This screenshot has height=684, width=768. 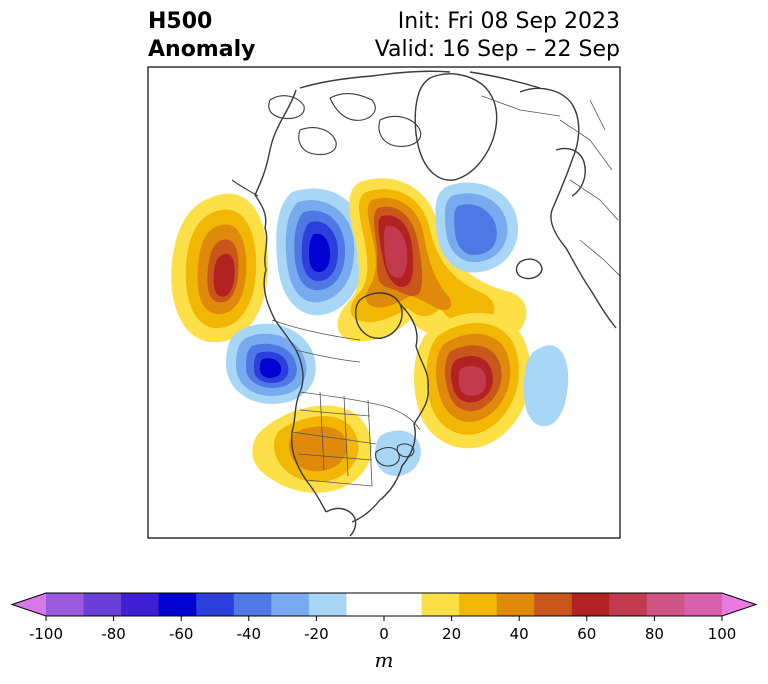 What do you see at coordinates (586, 634) in the screenshot?
I see `colorbar-tick-label: 60` at bounding box center [586, 634].